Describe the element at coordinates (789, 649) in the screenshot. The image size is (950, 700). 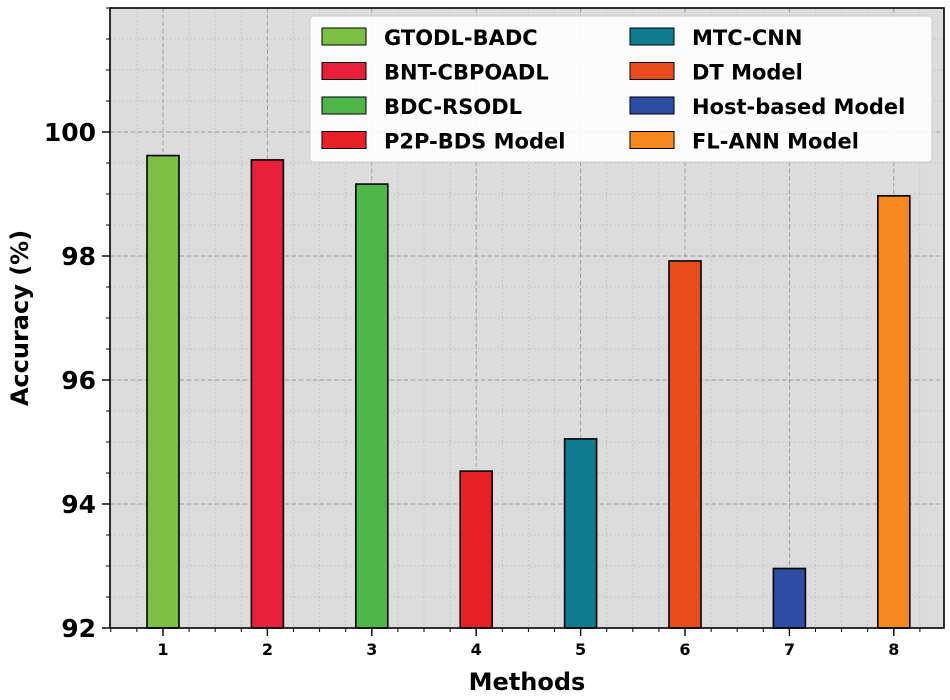
I see `x-tick-label: 7` at that location.